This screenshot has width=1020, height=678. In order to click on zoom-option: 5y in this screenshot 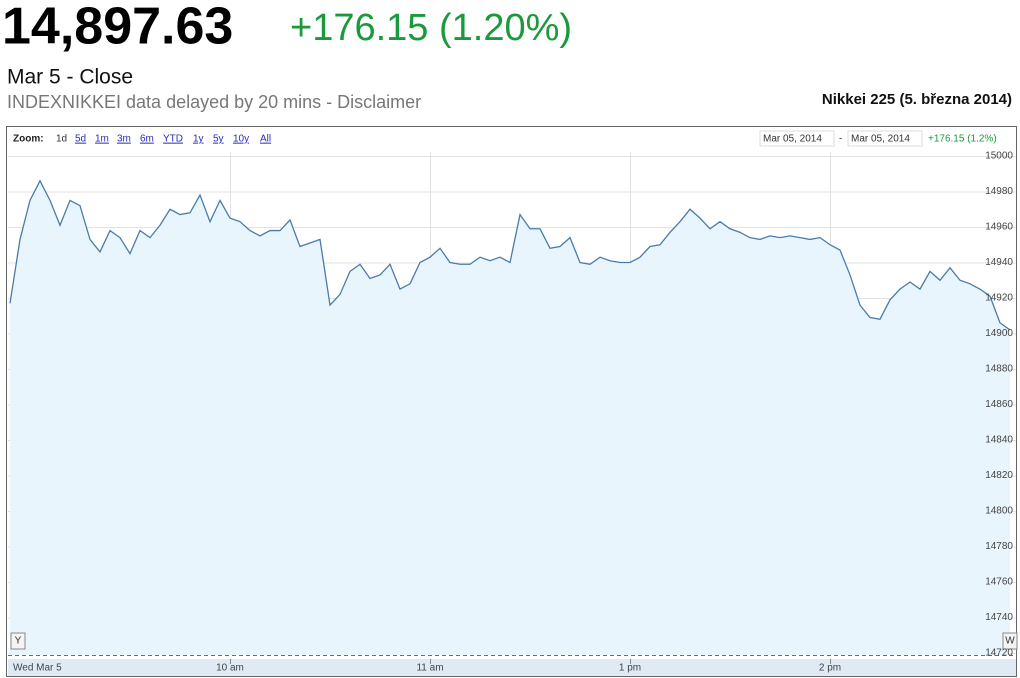, I will do `click(218, 139)`.